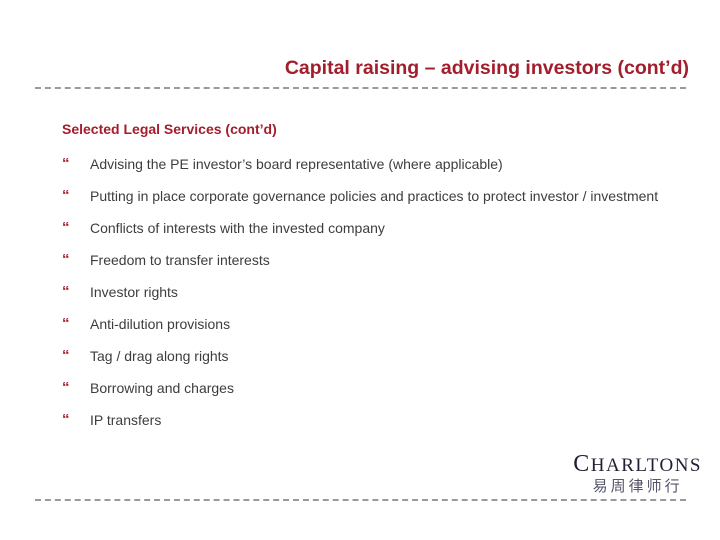 The width and height of the screenshot is (720, 540). Describe the element at coordinates (162, 388) in the screenshot. I see `bullet-text: Borrowing and charges` at that location.